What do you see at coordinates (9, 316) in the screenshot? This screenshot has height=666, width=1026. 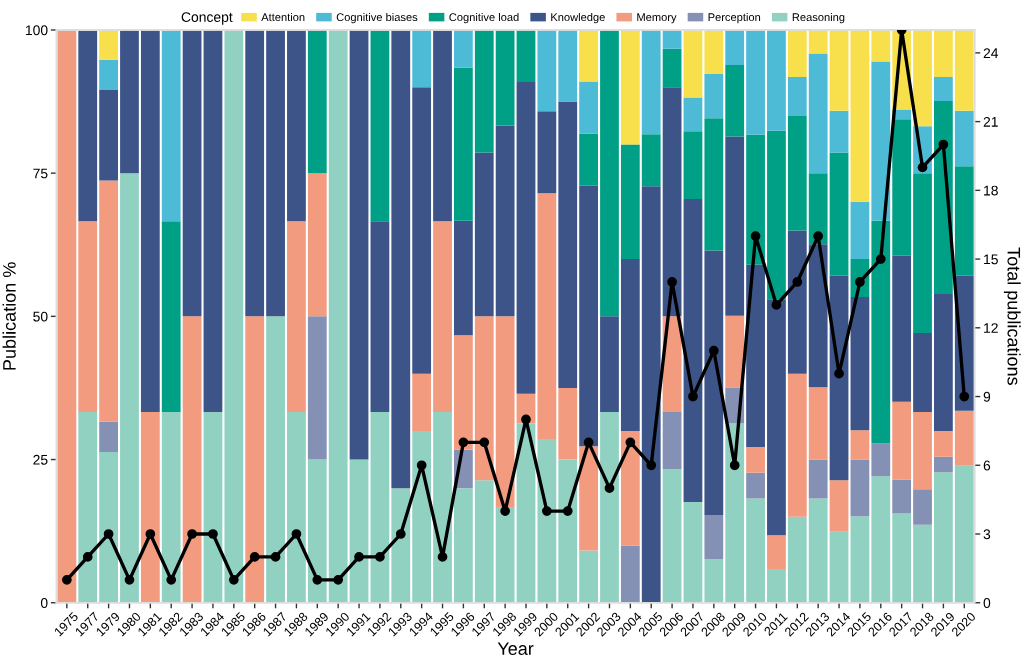 I see `y-axis-title: Publication %` at bounding box center [9, 316].